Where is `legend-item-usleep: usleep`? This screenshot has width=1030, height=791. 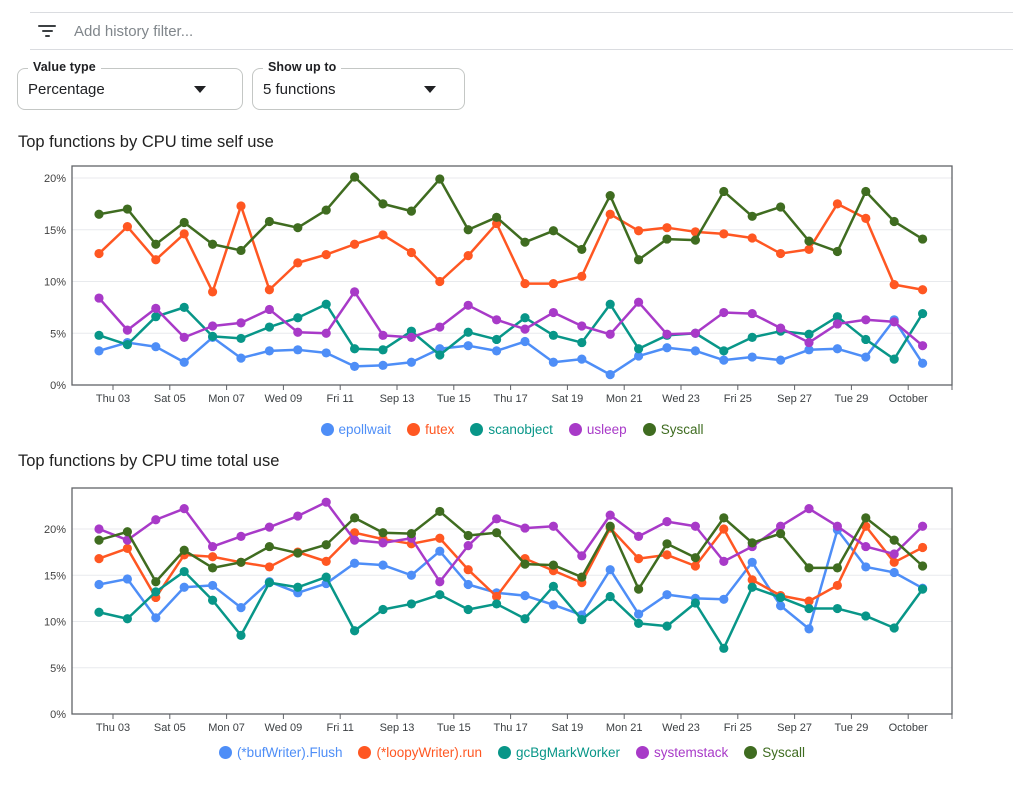
legend-item-usleep: usleep is located at coordinates (597, 429).